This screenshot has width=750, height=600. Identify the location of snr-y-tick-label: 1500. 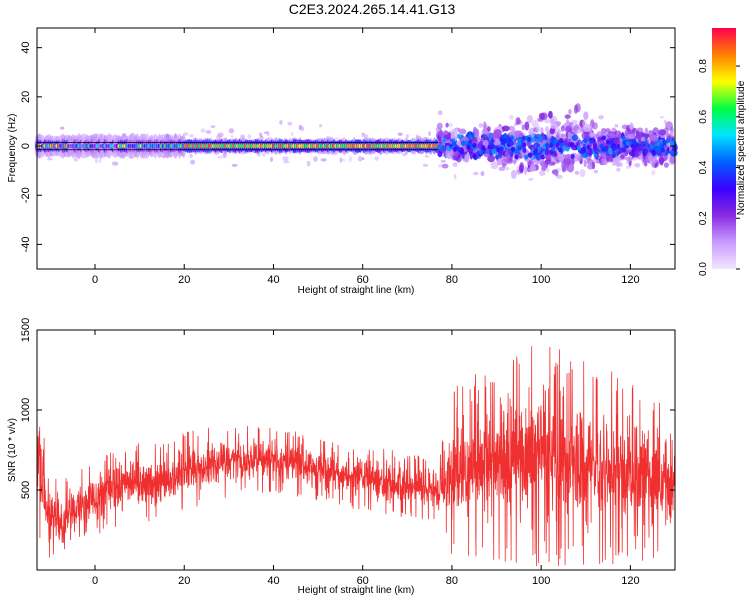
(26, 330).